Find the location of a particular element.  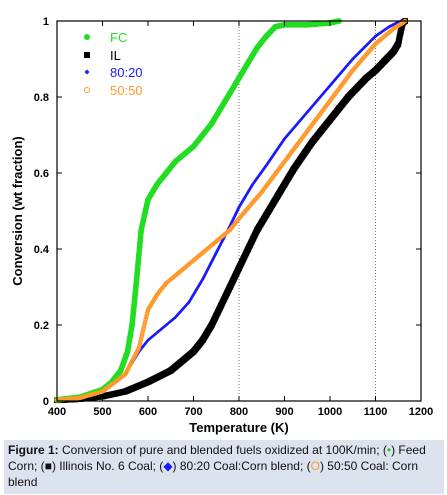

y-tick-label: 0.6 is located at coordinates (41, 174).